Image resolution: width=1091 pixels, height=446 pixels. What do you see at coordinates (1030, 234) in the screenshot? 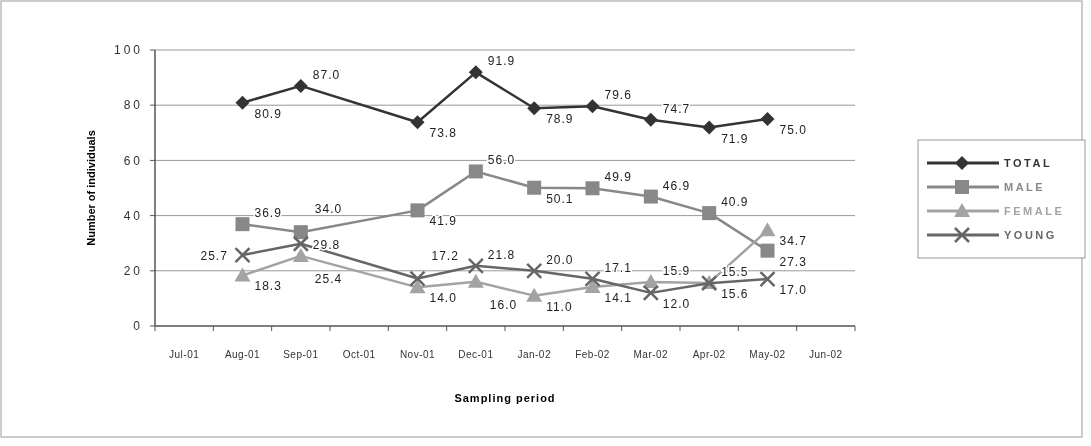
I see `text: YOUNG` at bounding box center [1030, 234].